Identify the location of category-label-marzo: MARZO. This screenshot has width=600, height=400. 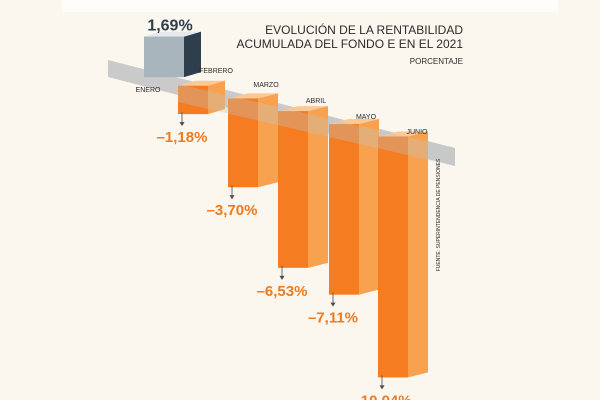
(266, 85).